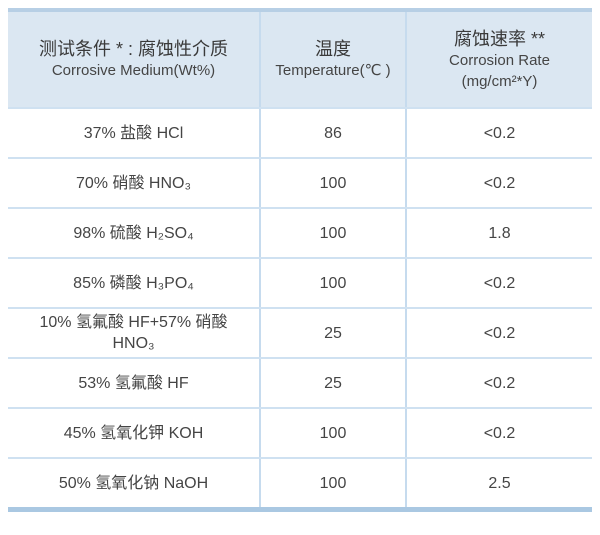 The width and height of the screenshot is (600, 535). I want to click on table-row: 37% 盐酸 HCl 86 <0.2, so click(300, 132).